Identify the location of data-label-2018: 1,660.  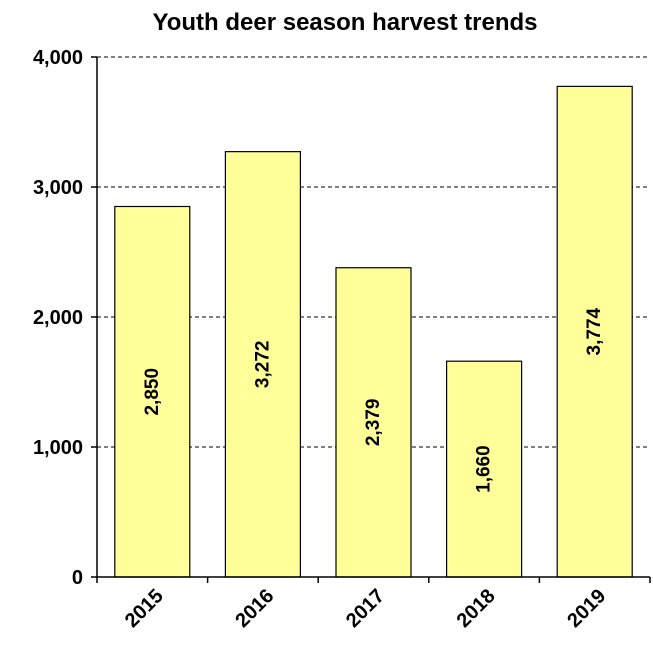
(484, 469).